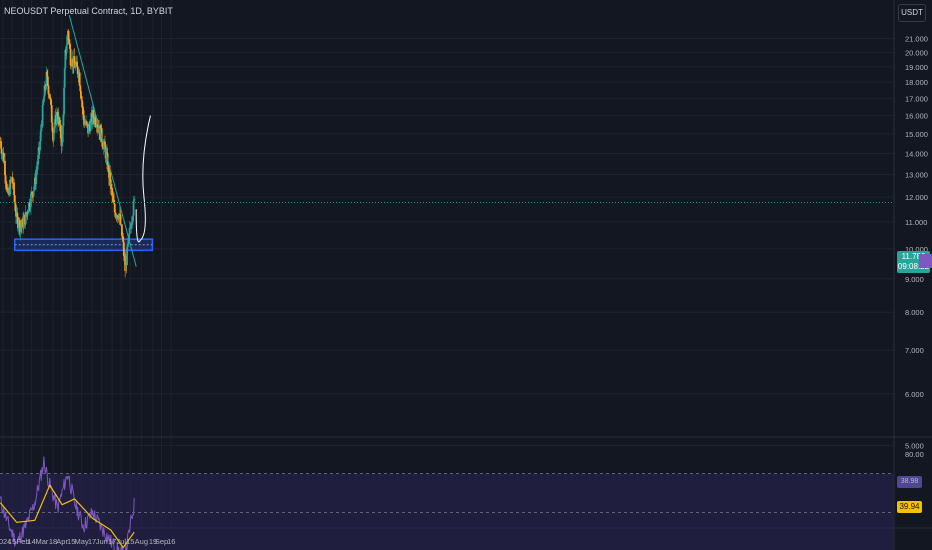  What do you see at coordinates (914, 279) in the screenshot?
I see `price-axis-label: 9.000` at bounding box center [914, 279].